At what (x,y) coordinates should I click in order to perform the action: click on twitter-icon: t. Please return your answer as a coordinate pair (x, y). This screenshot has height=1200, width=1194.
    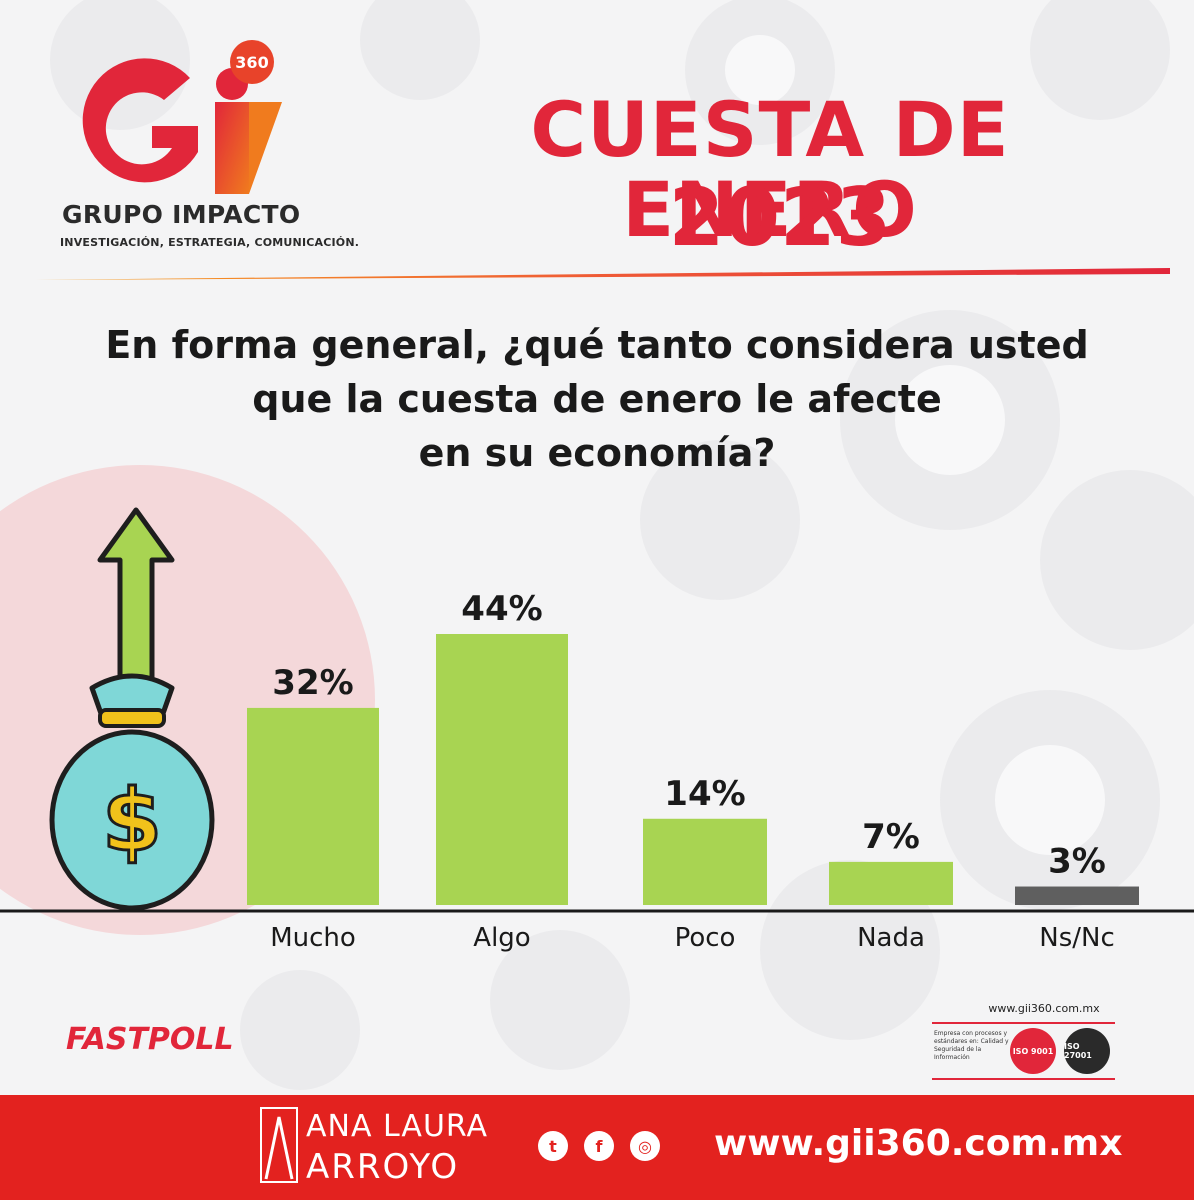
    Looking at the image, I should click on (553, 1146).